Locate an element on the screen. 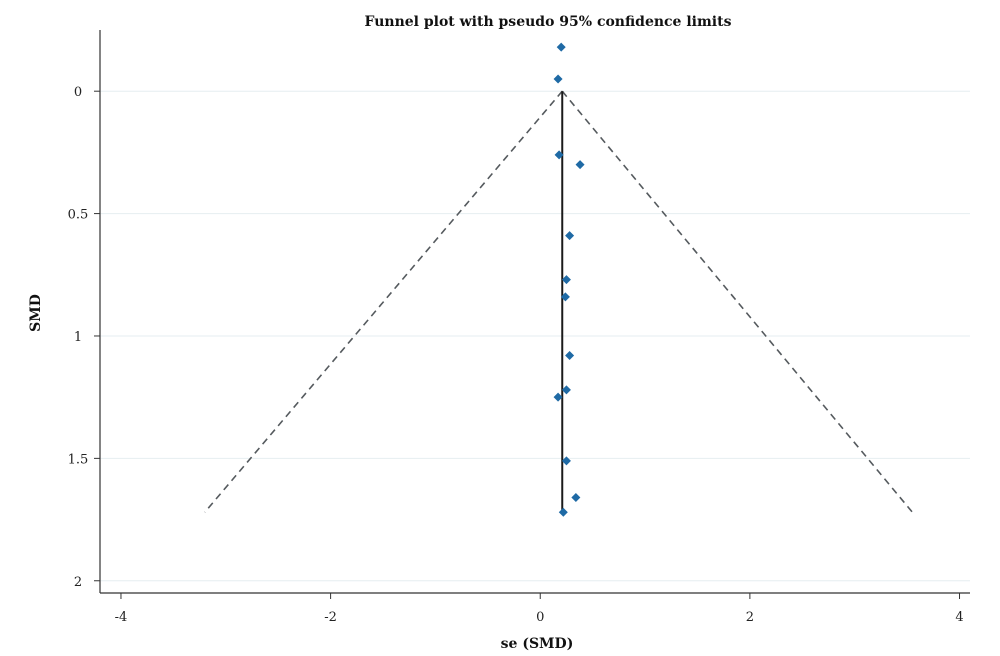 The height and width of the screenshot is (656, 1000). y-tick-label: 0 is located at coordinates (78, 92).